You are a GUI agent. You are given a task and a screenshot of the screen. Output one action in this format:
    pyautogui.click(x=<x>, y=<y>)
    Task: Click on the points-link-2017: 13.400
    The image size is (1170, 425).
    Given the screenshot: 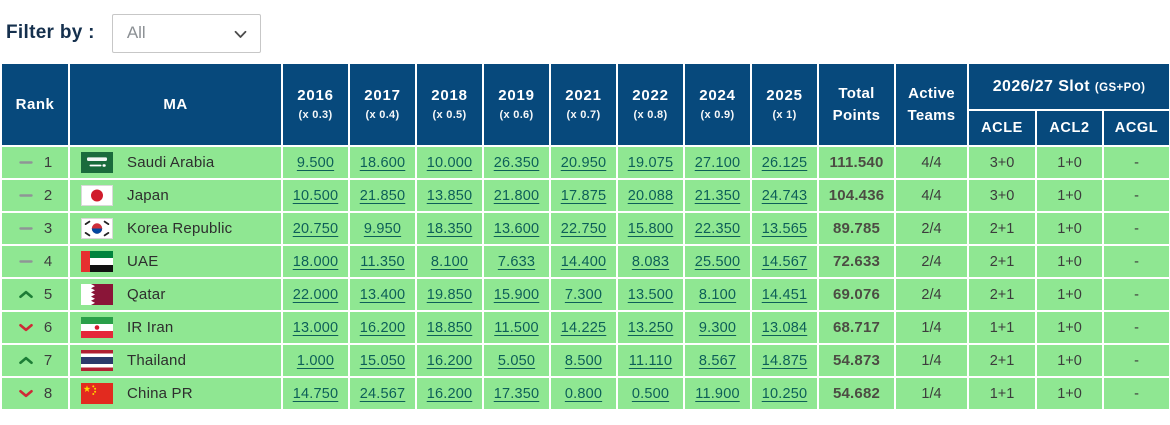 What is the action you would take?
    pyautogui.click(x=382, y=294)
    